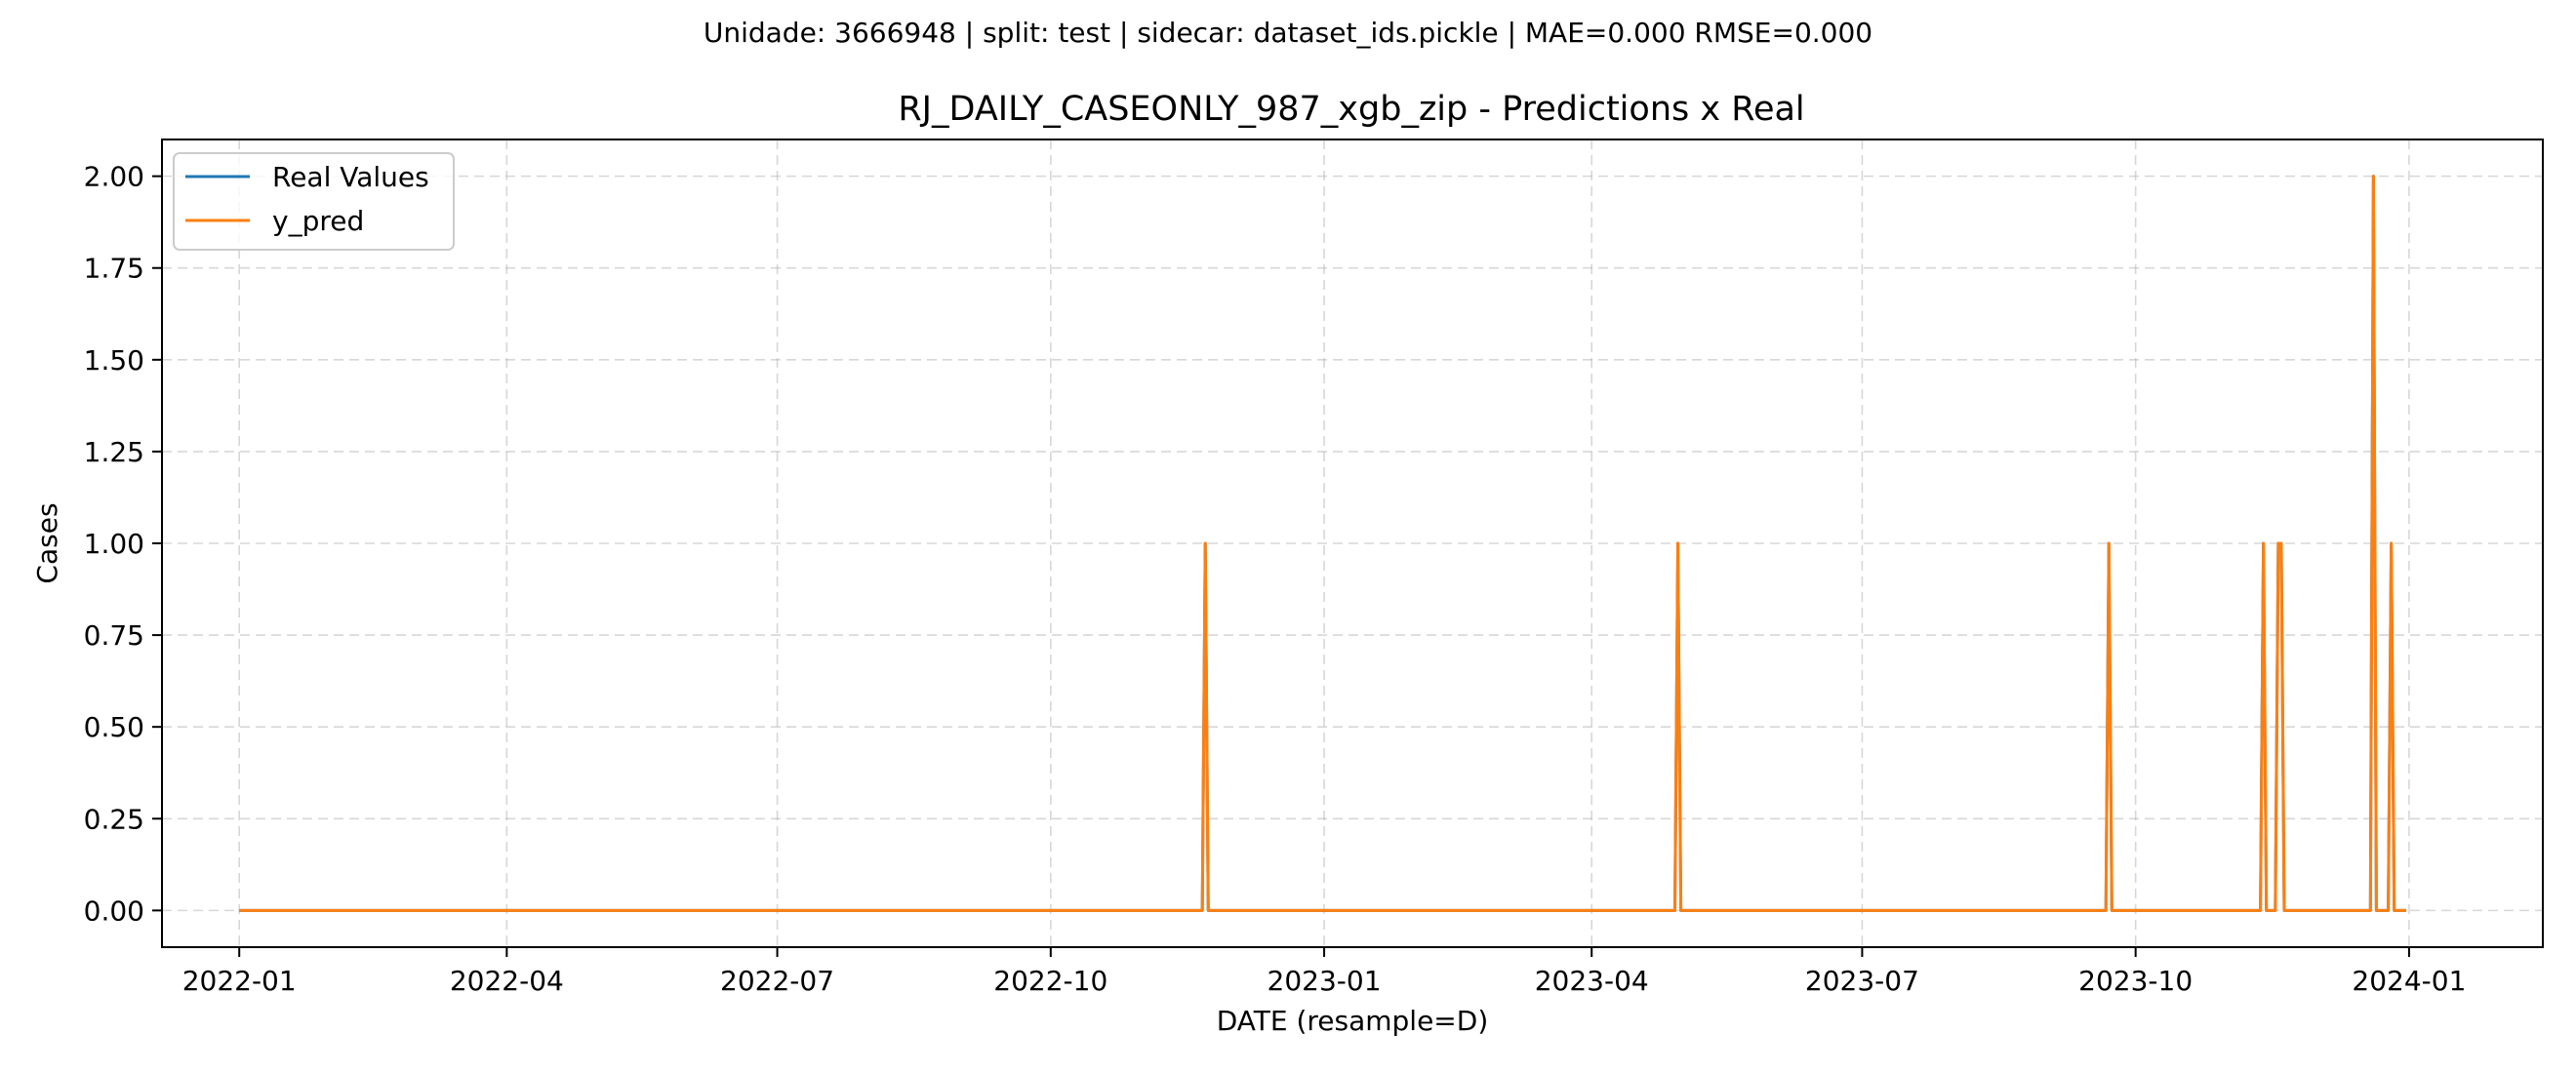  What do you see at coordinates (47, 542) in the screenshot?
I see `y-axis-label: Cases` at bounding box center [47, 542].